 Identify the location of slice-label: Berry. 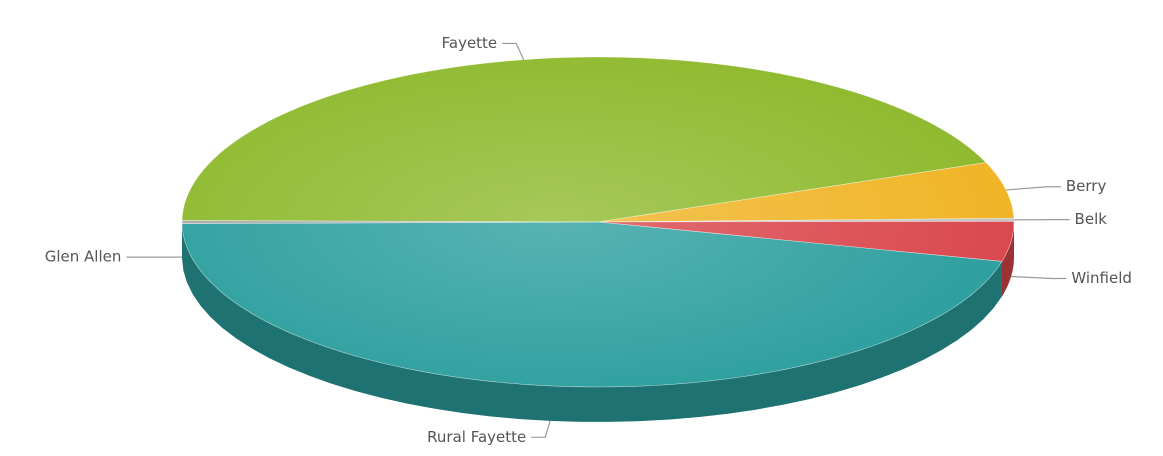
(1086, 186).